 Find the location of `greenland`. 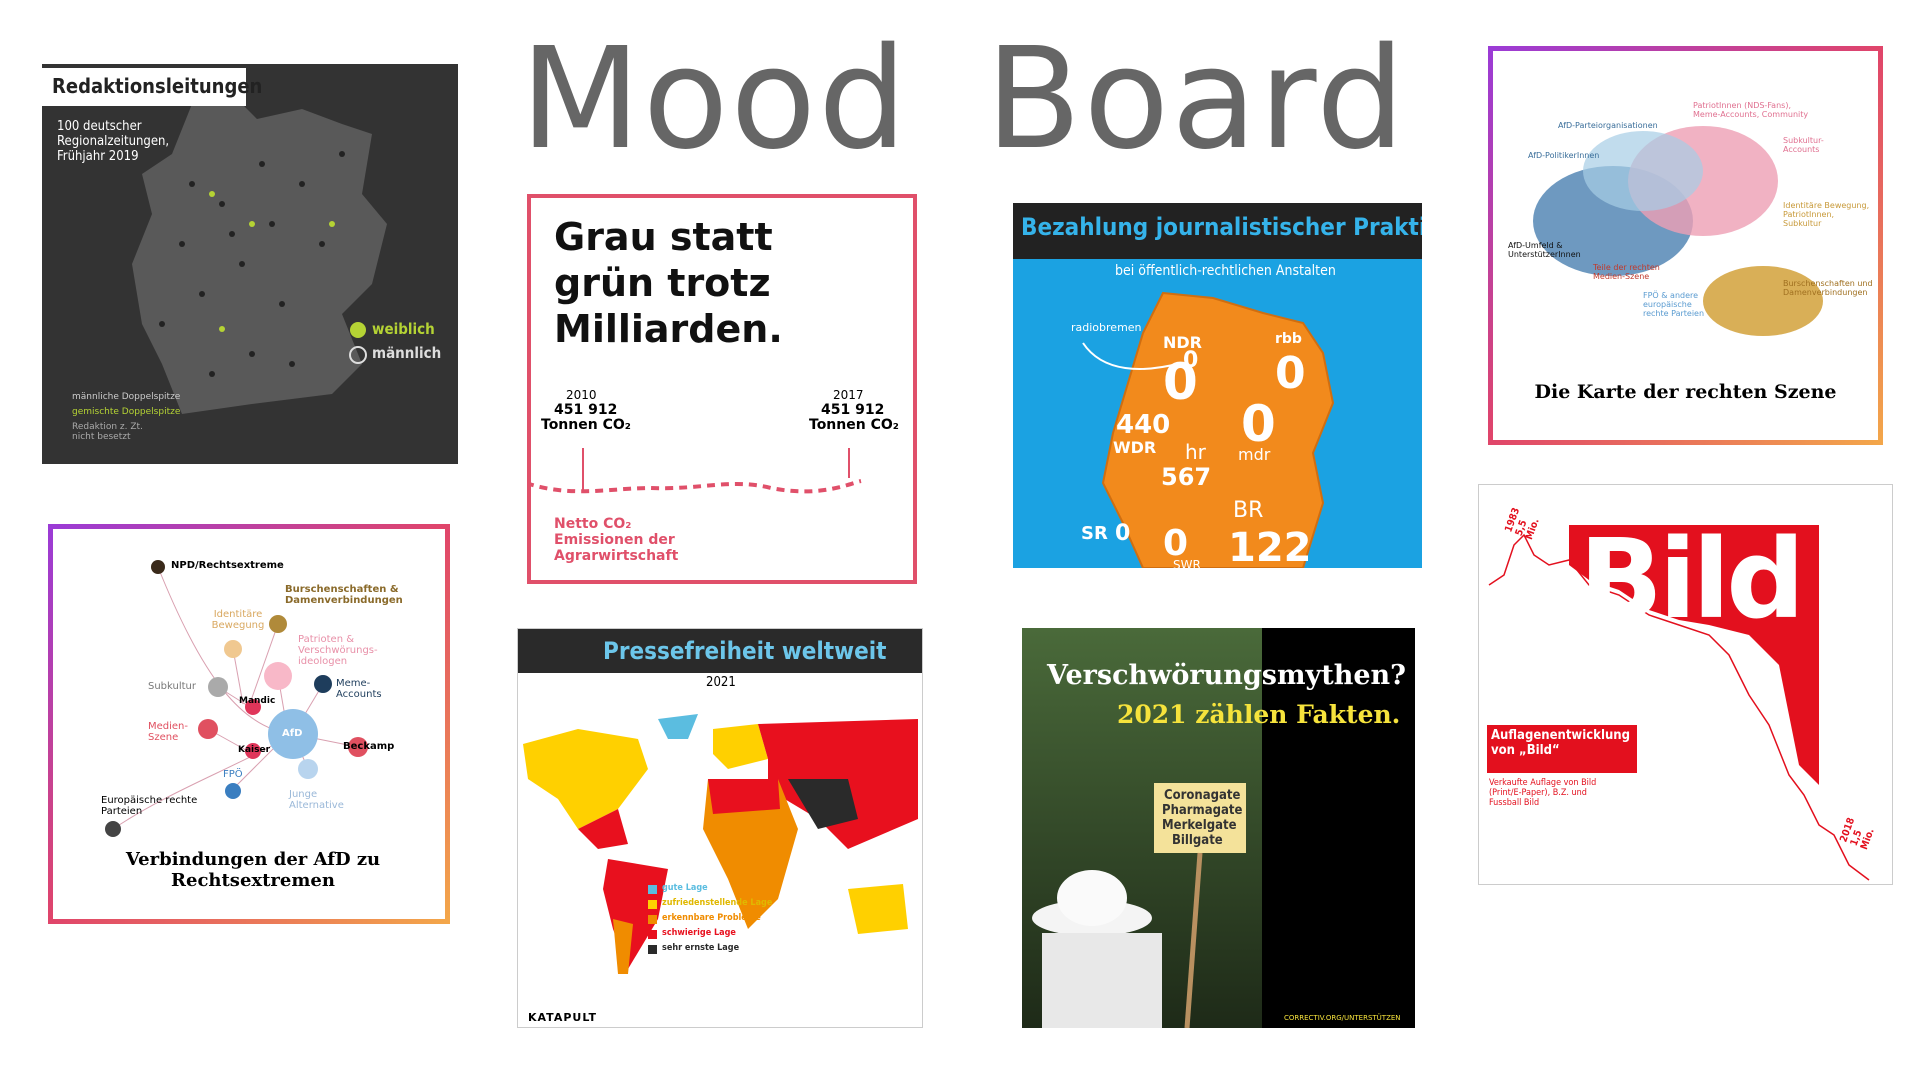

greenland is located at coordinates (678, 726).